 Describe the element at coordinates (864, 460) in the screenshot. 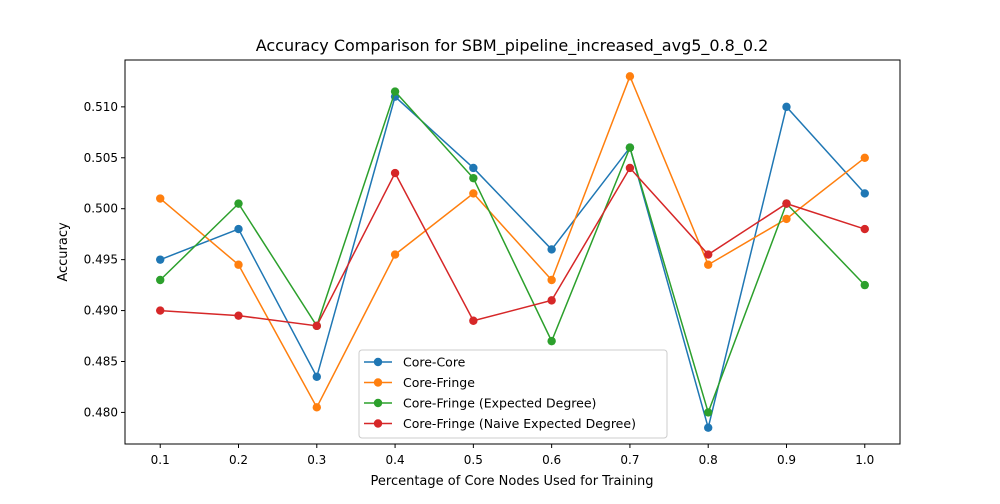

I see `x-tick-label: 1.0` at that location.